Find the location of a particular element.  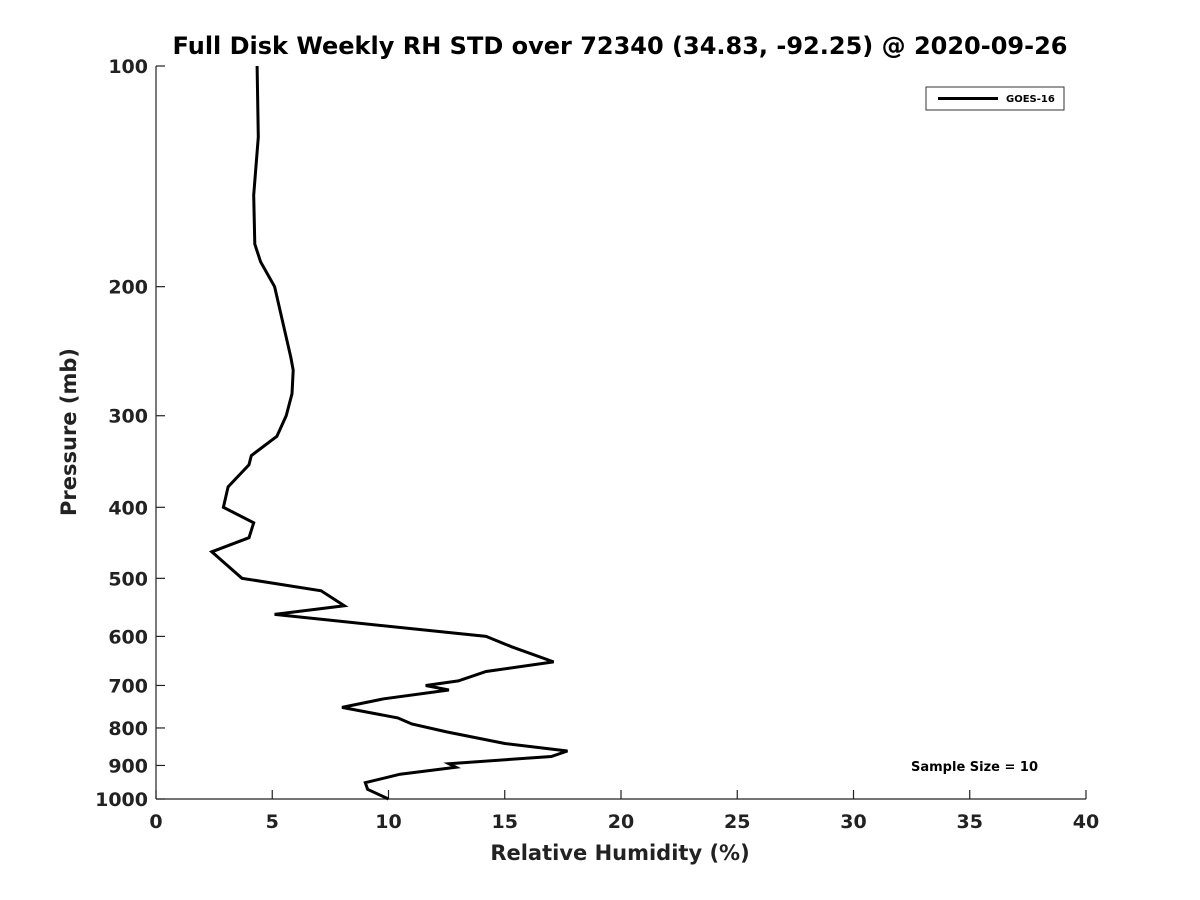

x-tick-label: 0 is located at coordinates (155, 822).